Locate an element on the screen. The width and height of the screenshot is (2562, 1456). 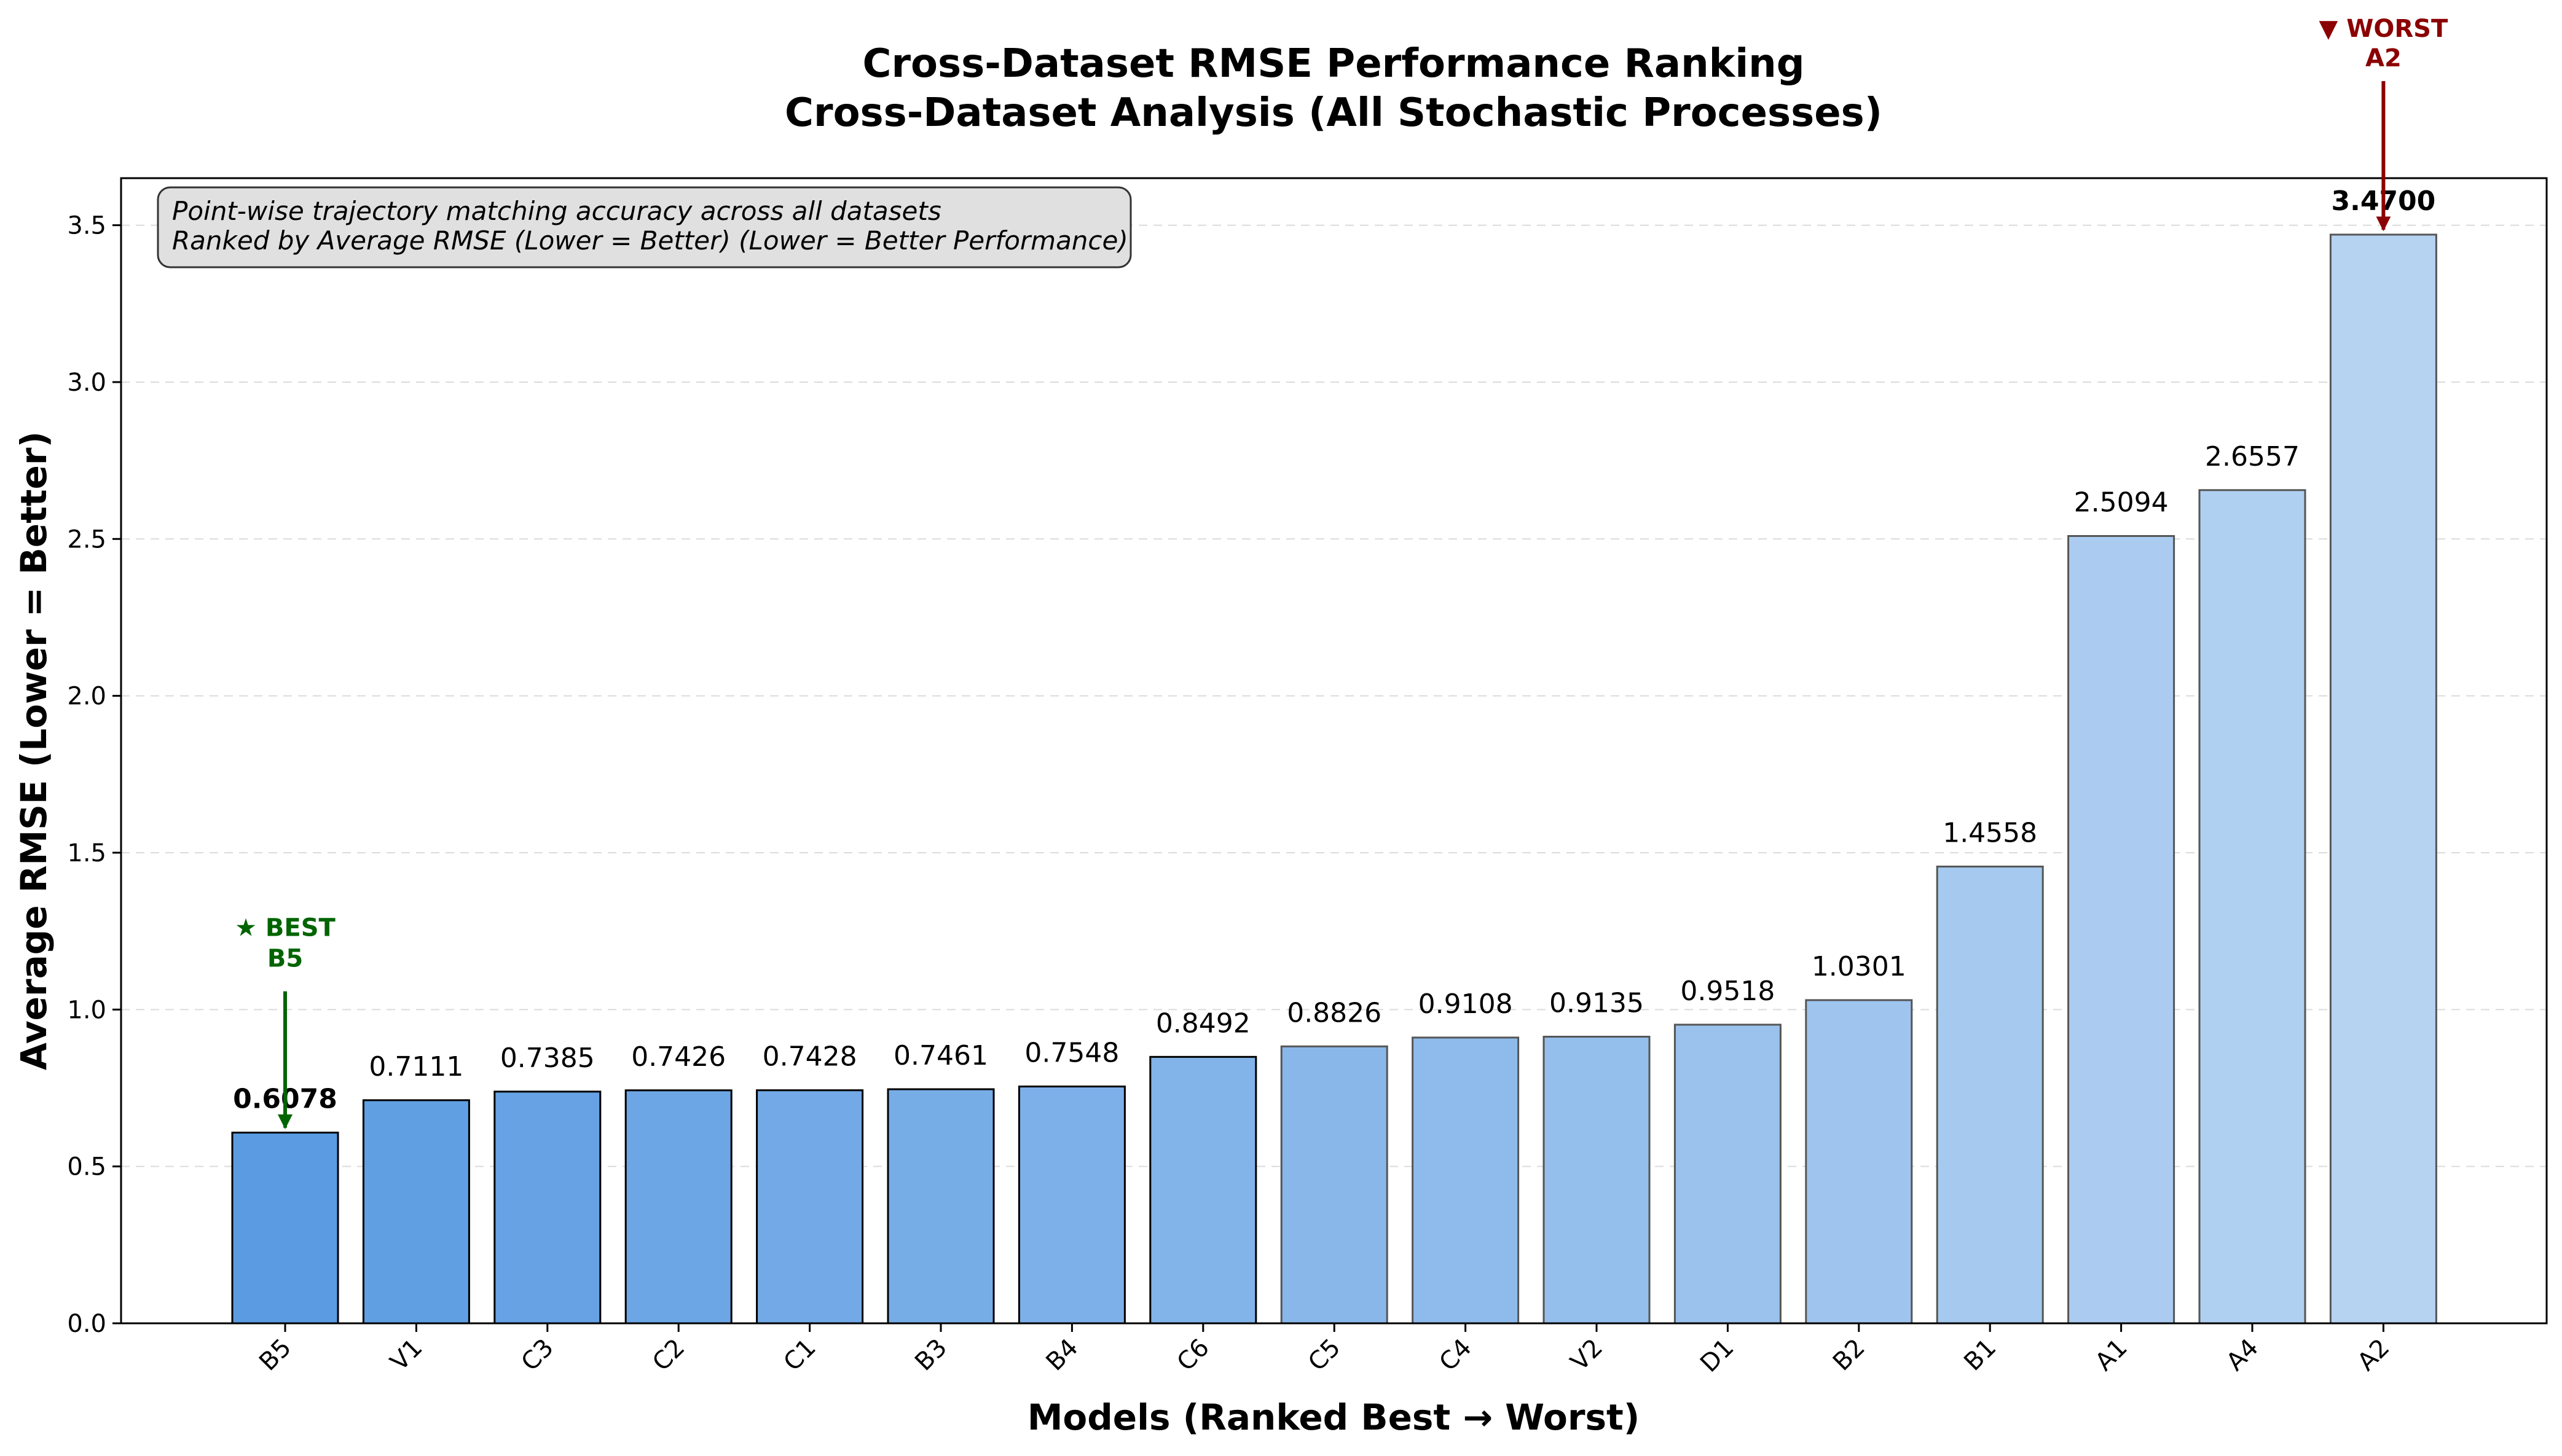
chart-title: Cross-Dataset RMSE Performance Ranking is located at coordinates (1334, 64).